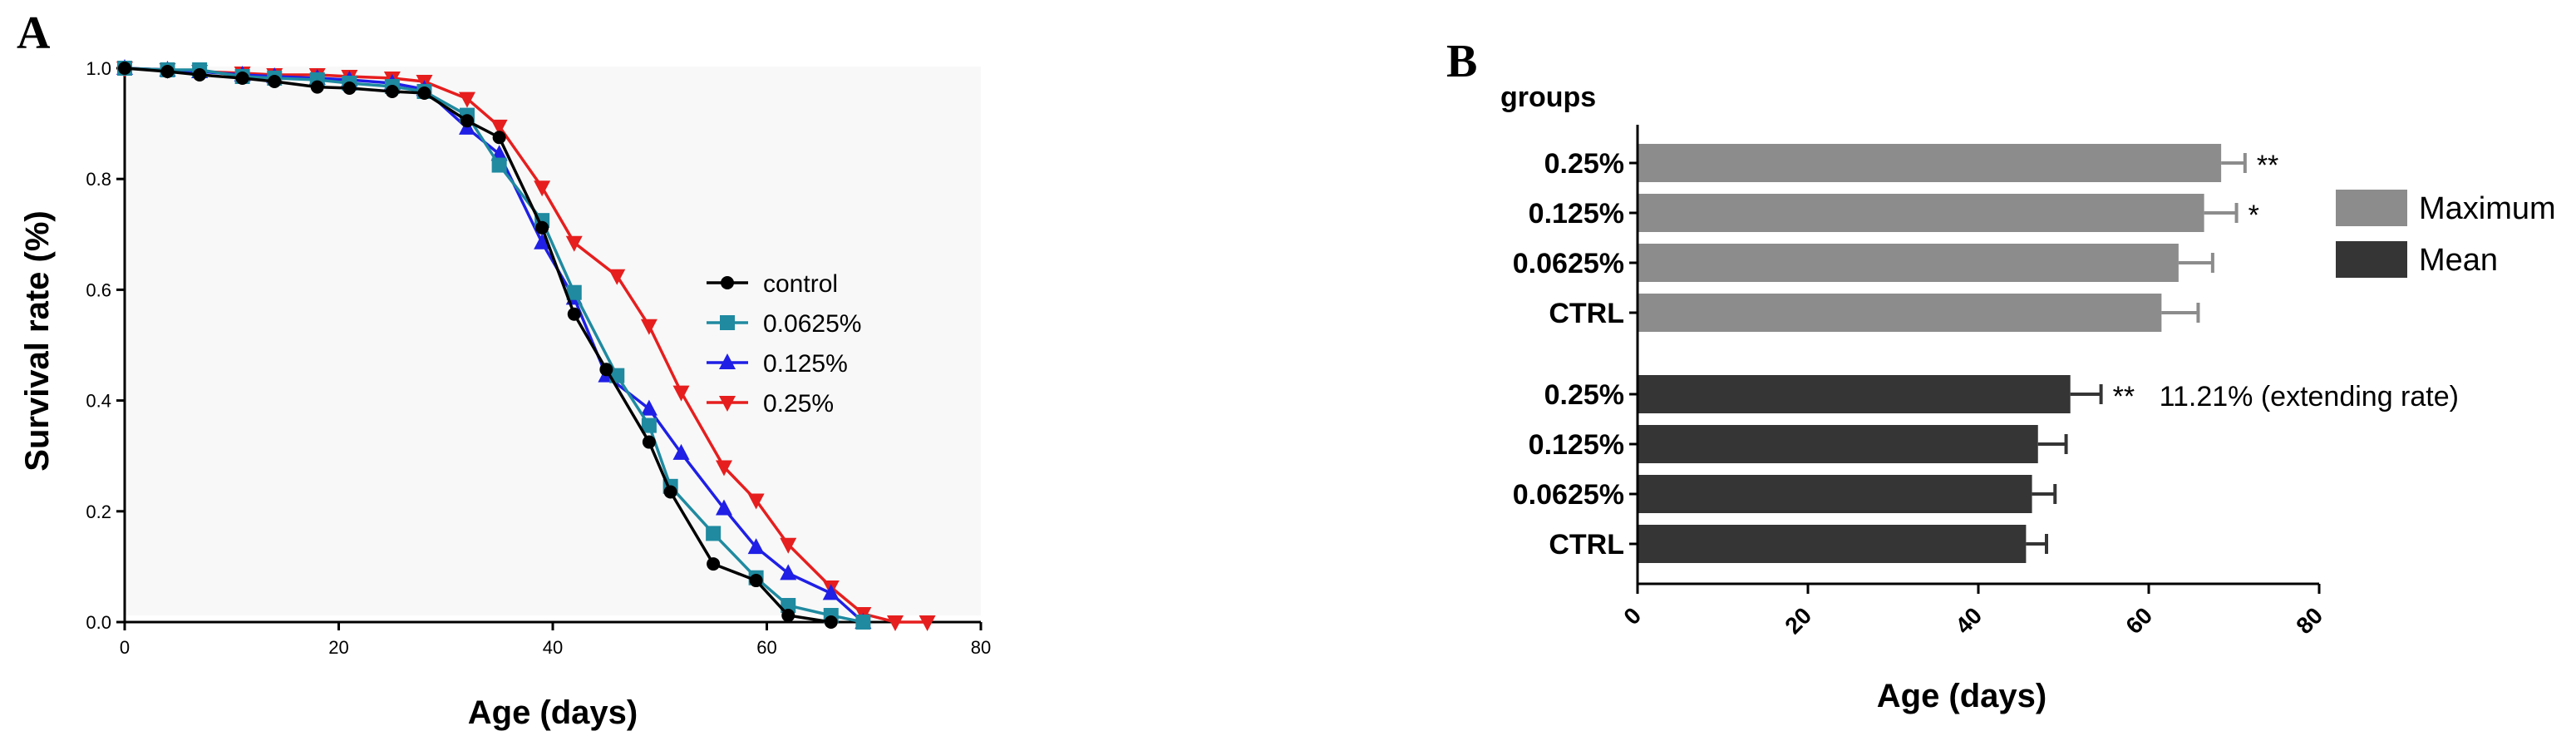  I want to click on y-tick-label-a: 1.0, so click(98, 68).